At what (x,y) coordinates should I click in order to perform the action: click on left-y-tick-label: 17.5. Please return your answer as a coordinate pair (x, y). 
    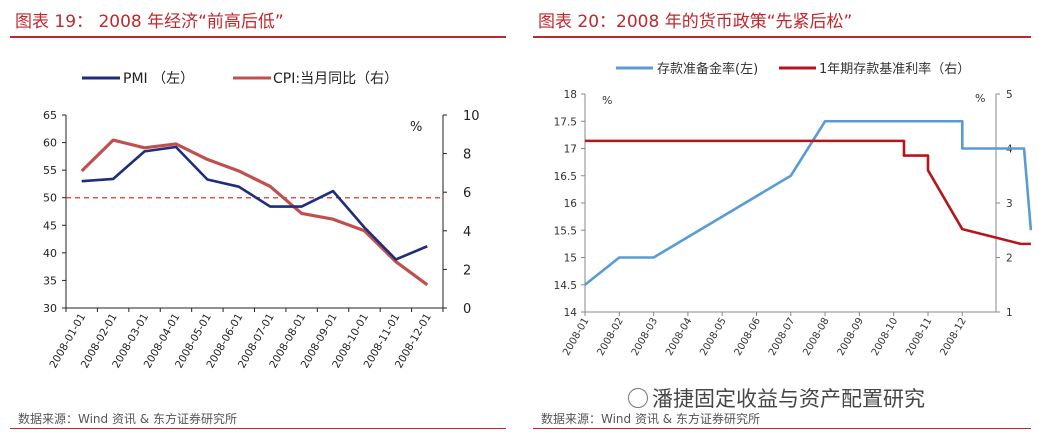
    Looking at the image, I should click on (565, 122).